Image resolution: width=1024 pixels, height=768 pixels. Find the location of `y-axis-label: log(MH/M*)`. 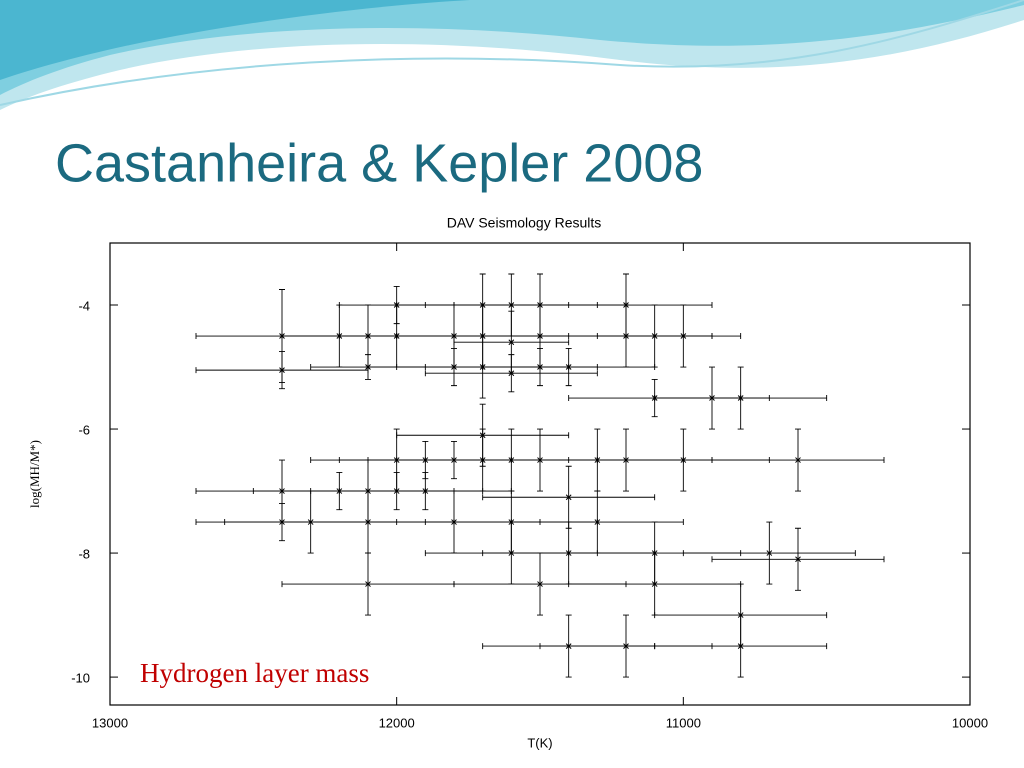

y-axis-label: log(MH/M*) is located at coordinates (34, 474).